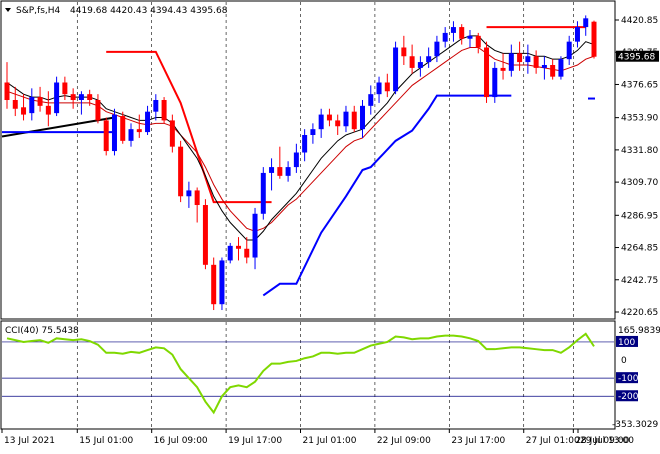 Image resolution: width=660 pixels, height=454 pixels. I want to click on price-tick-label: 4309.70, so click(639, 183).